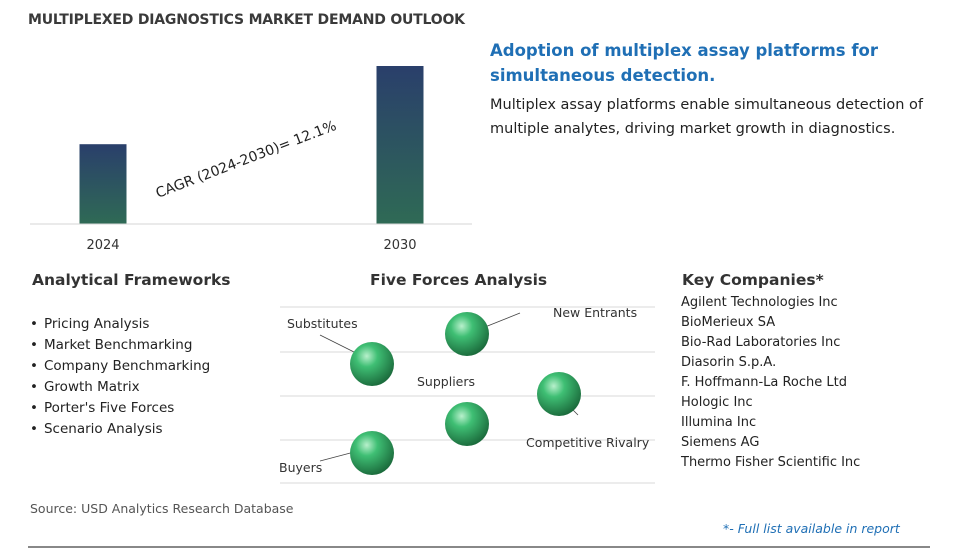 This screenshot has width=958, height=559. I want to click on five-forces-title: Five Forces Analysis, so click(459, 280).